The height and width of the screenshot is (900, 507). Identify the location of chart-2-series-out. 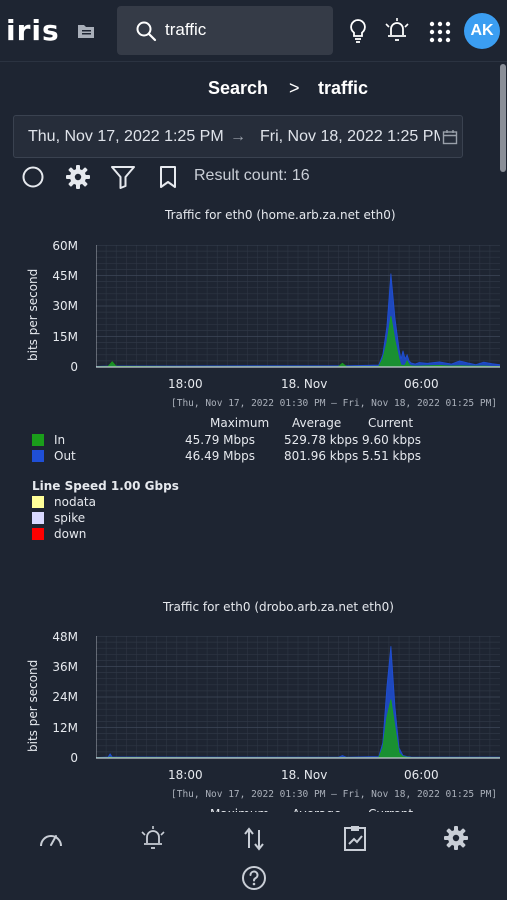
(298, 702).